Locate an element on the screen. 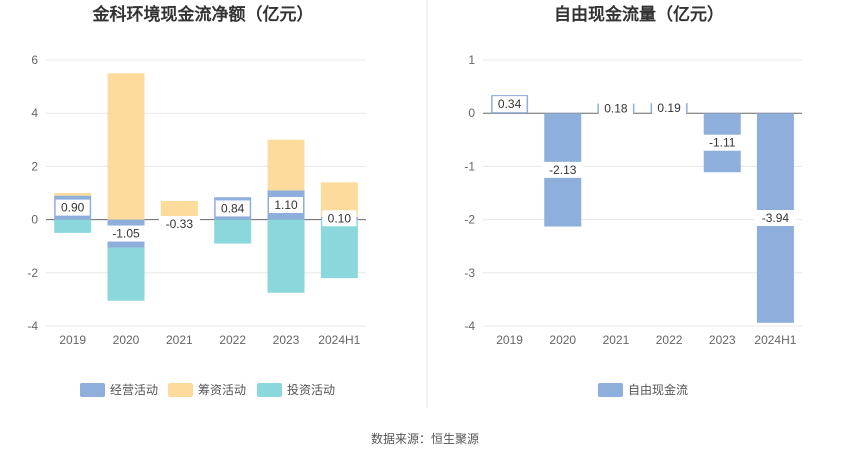 This screenshot has height=464, width=850. data-label: 0.18 is located at coordinates (616, 108).